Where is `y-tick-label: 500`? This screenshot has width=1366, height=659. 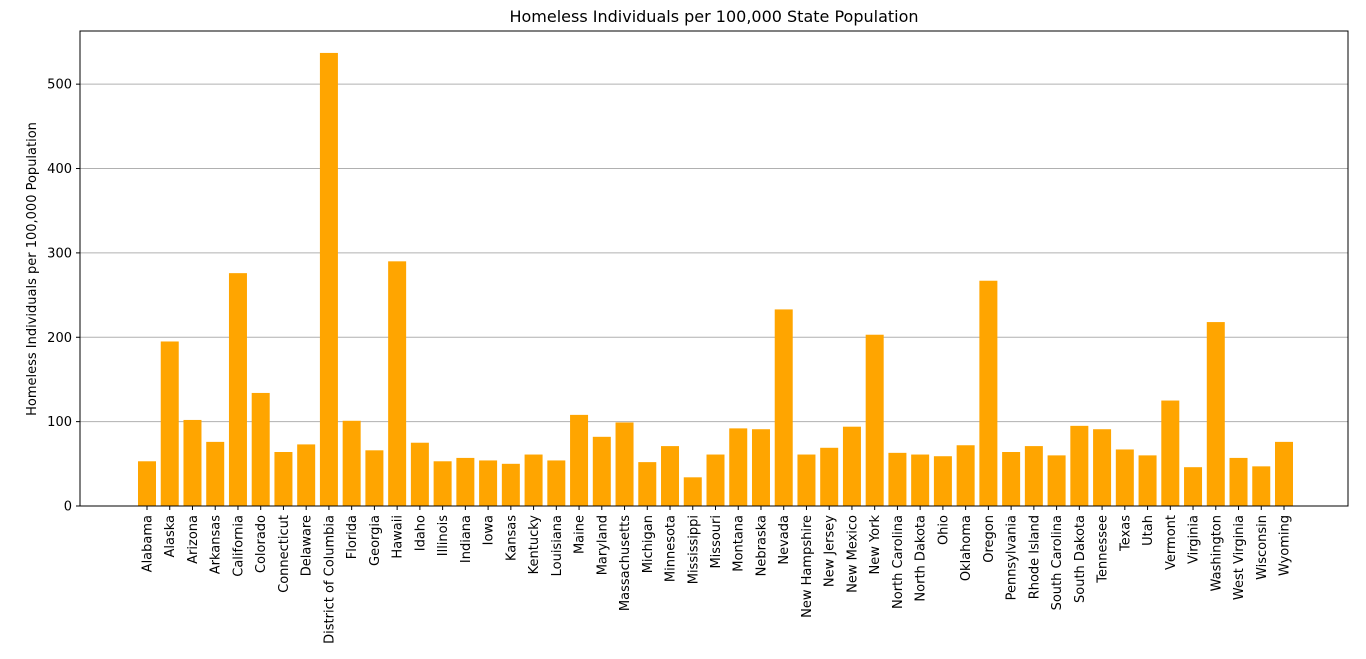 y-tick-label: 500 is located at coordinates (59, 85).